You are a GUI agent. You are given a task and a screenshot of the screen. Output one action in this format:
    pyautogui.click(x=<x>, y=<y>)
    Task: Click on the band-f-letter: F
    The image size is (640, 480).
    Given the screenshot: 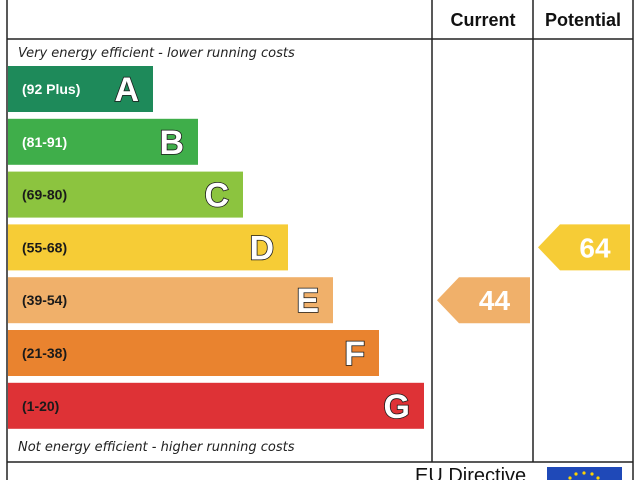 What is the action you would take?
    pyautogui.click(x=354, y=354)
    